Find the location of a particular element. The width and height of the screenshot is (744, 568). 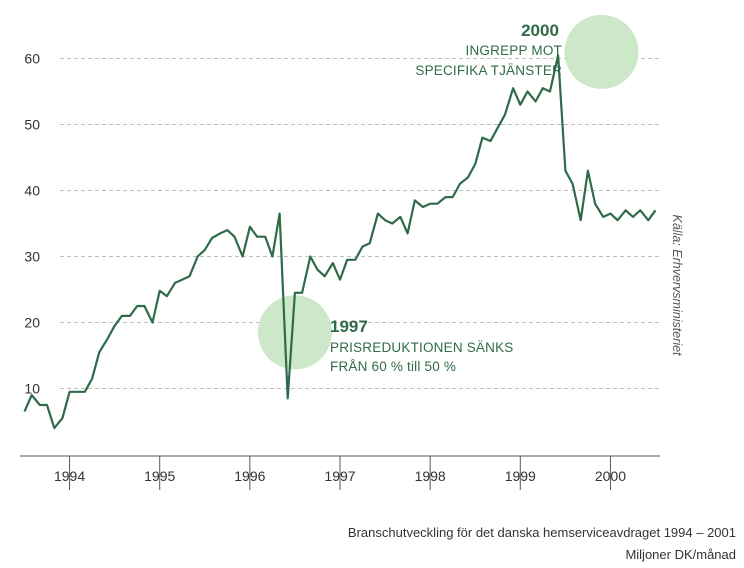

y-tick-label: 60 is located at coordinates (32, 59).